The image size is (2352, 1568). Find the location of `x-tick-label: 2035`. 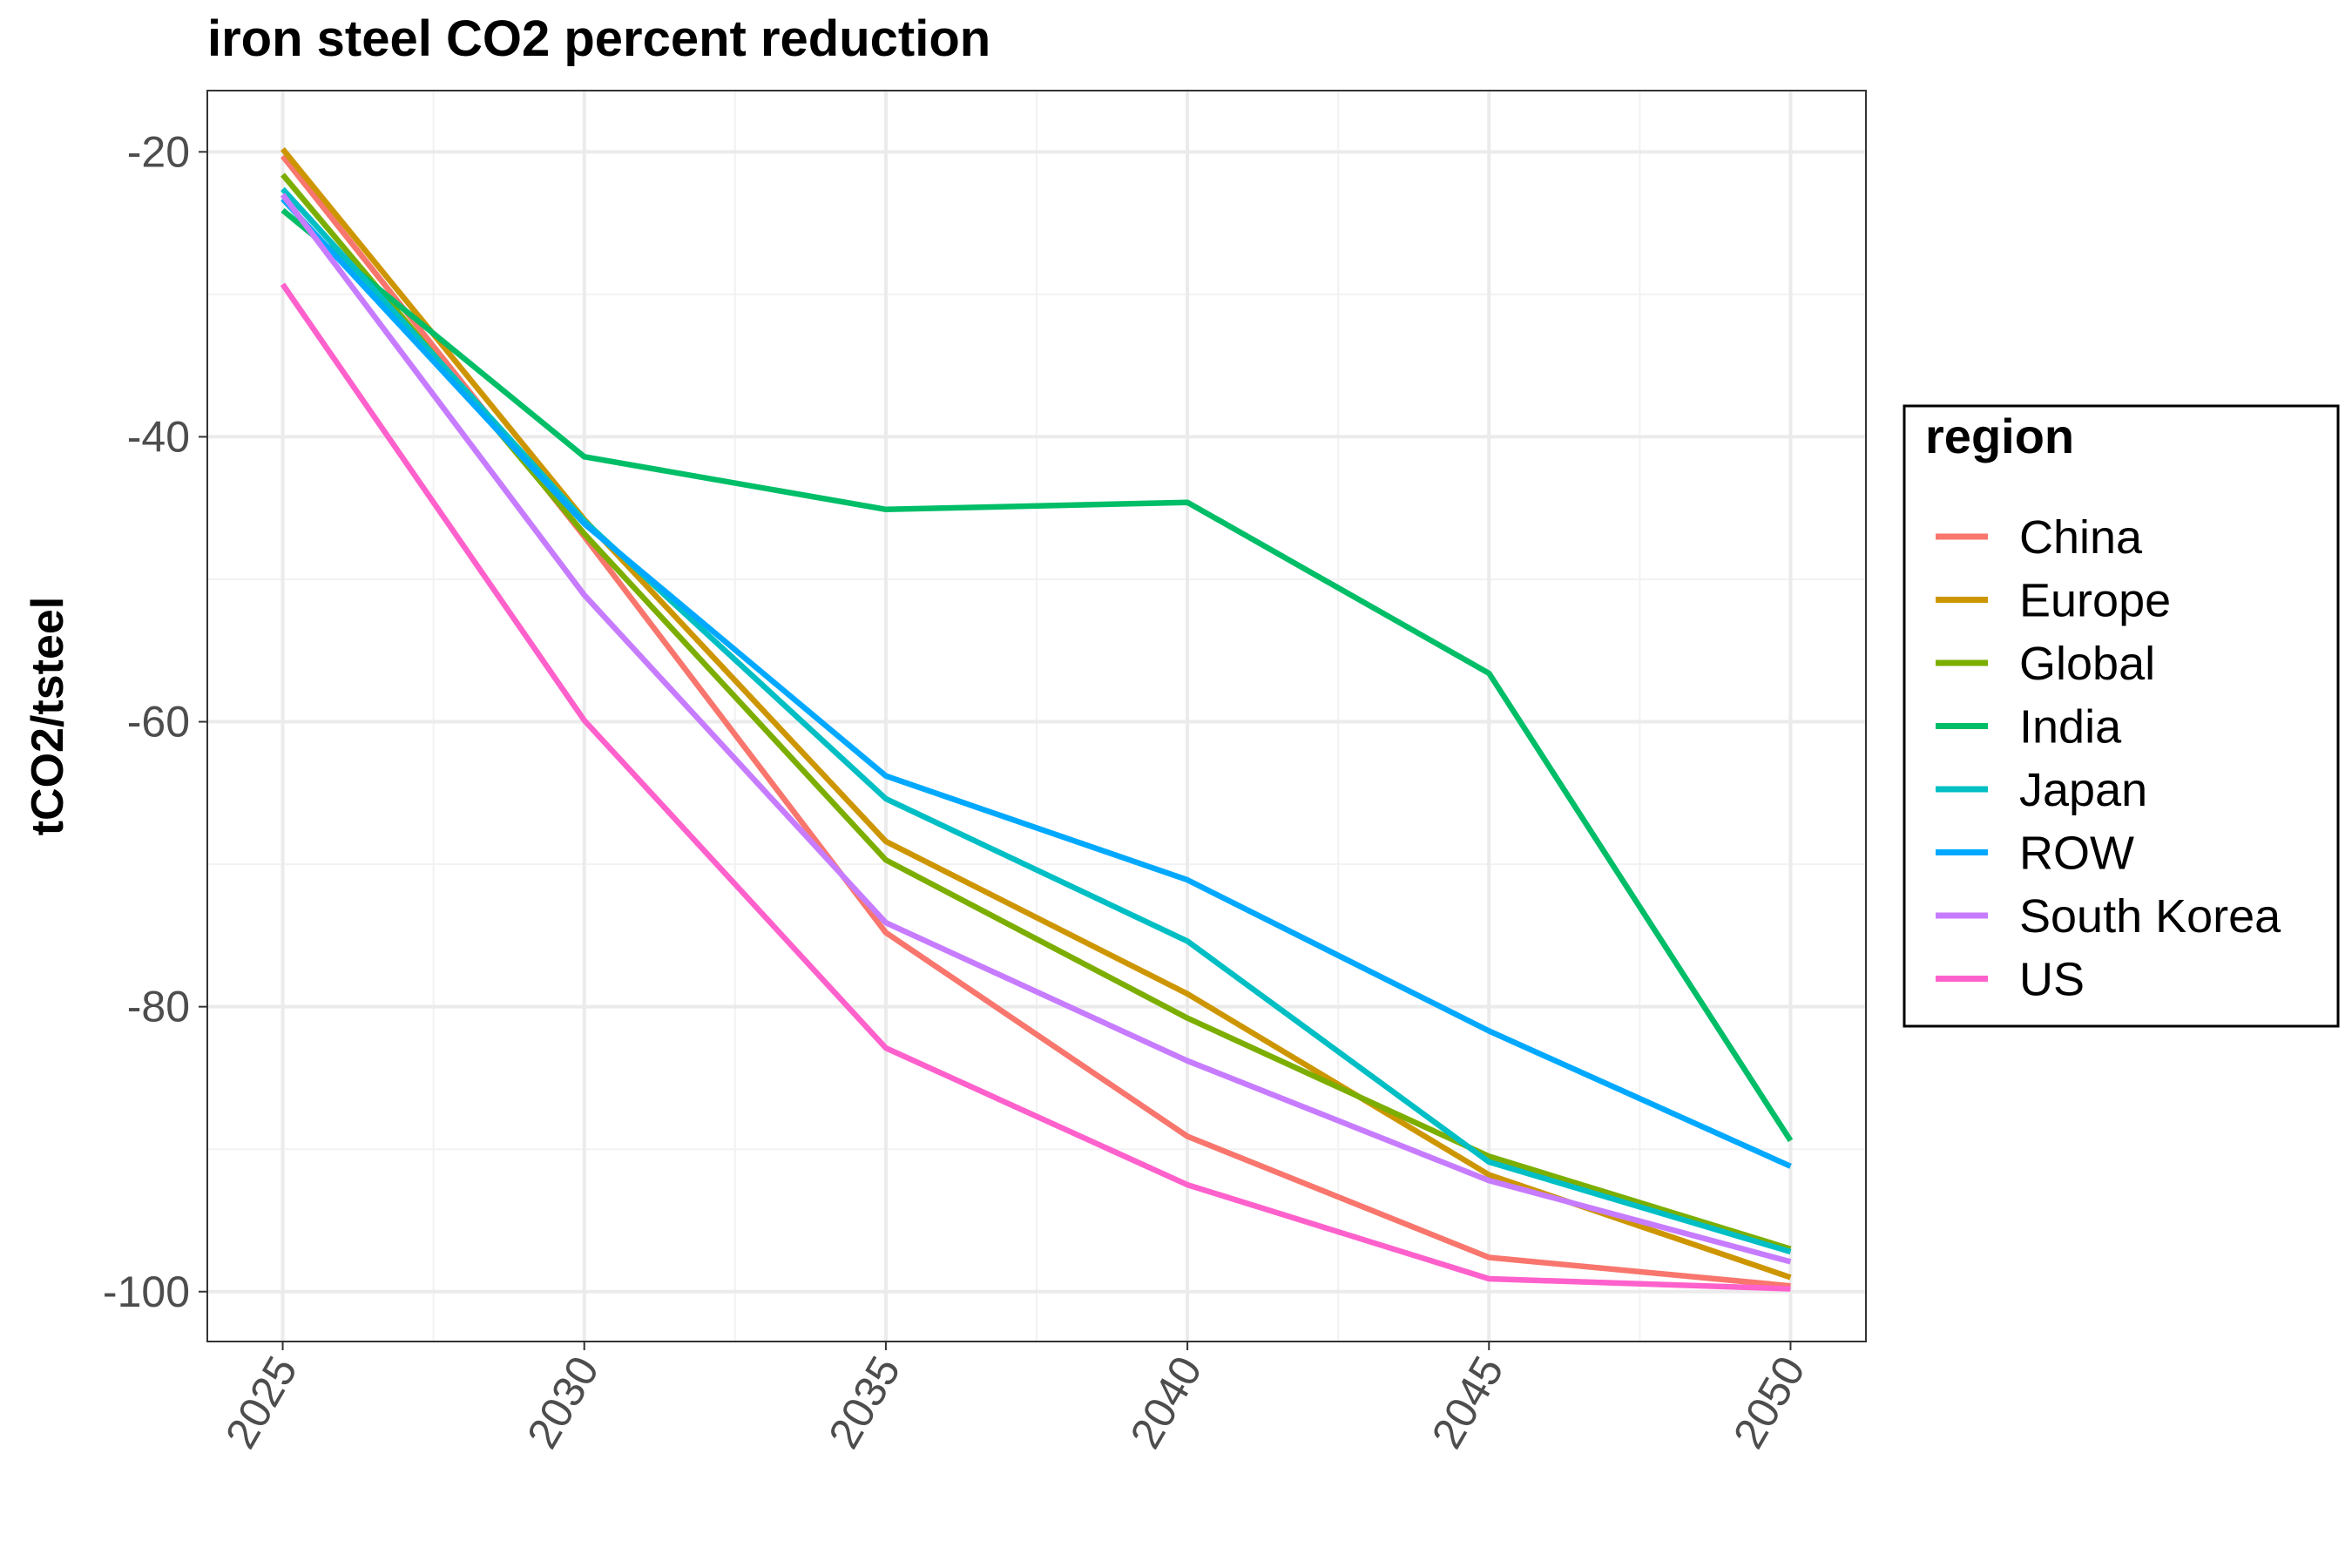

x-tick-label: 2035 is located at coordinates (864, 1402).